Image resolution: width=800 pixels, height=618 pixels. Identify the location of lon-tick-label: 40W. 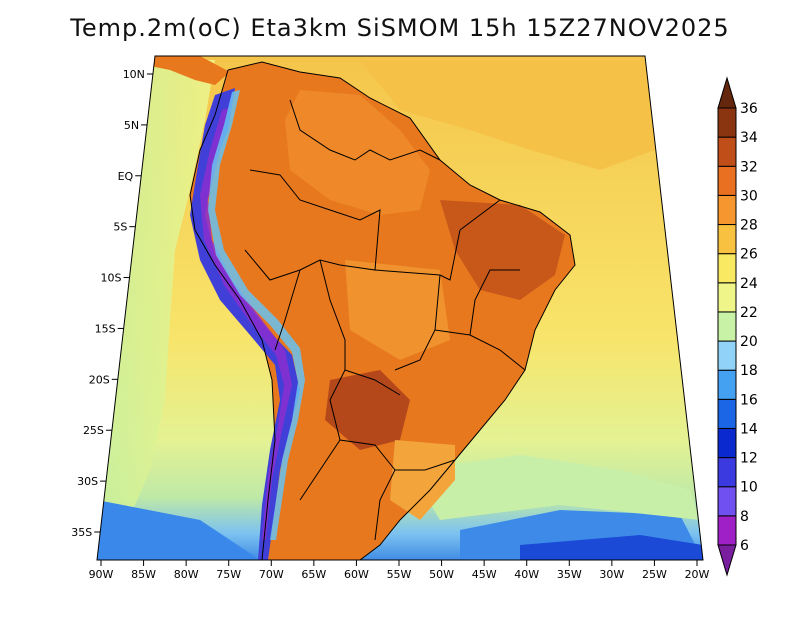
(526, 574).